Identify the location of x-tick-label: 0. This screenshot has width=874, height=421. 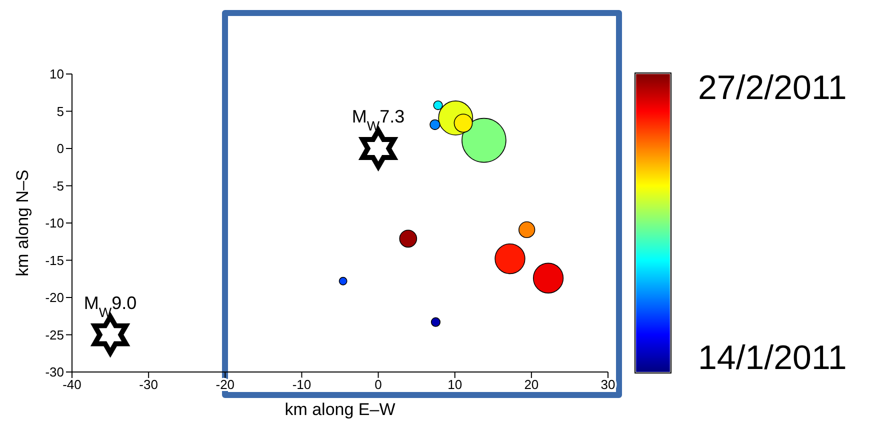
(378, 384).